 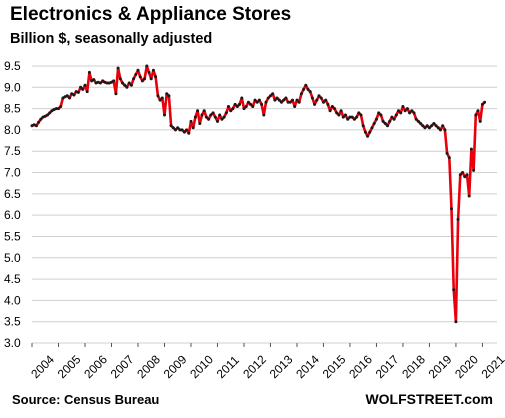 What do you see at coordinates (12, 322) in the screenshot?
I see `y-tick-label: 3.5` at bounding box center [12, 322].